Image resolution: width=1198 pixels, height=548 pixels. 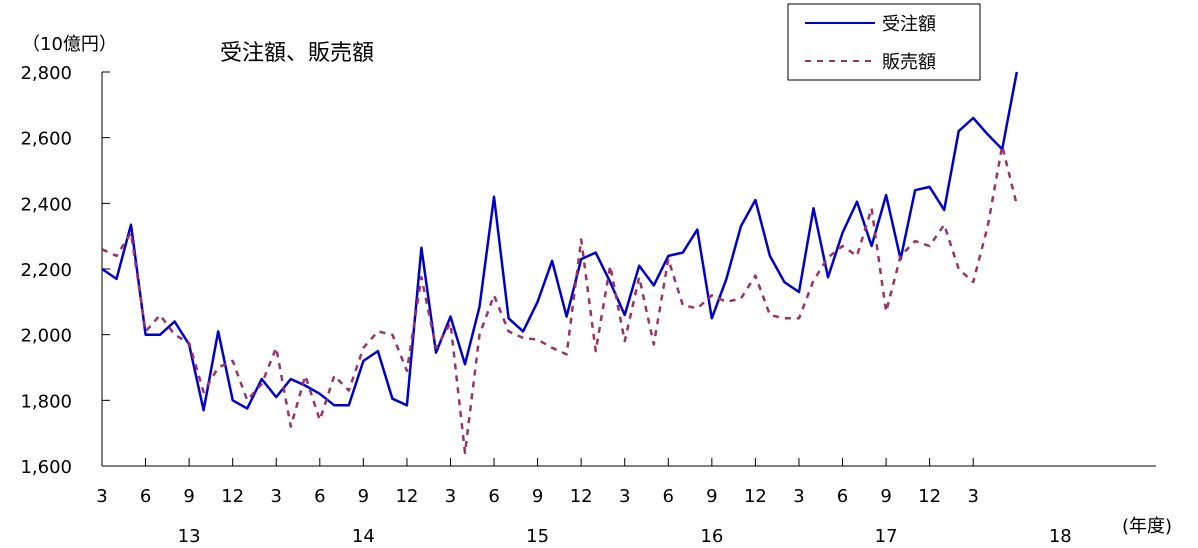 I want to click on unit-label: （10億円）, so click(x=69, y=44).